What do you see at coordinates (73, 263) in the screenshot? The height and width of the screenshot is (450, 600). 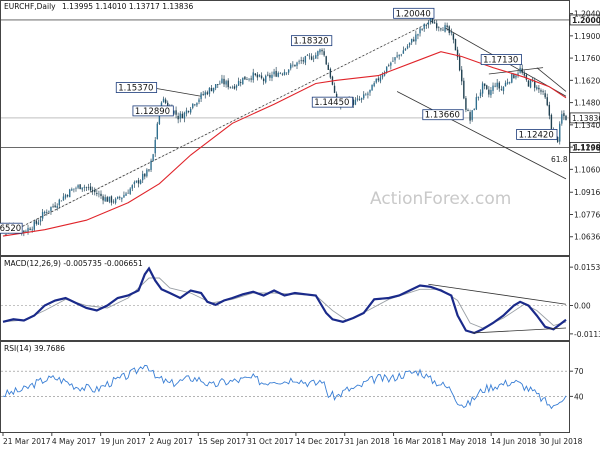 I see `macd-header: MACD(12,26,9) -0.005735 -0.006651` at bounding box center [73, 263].